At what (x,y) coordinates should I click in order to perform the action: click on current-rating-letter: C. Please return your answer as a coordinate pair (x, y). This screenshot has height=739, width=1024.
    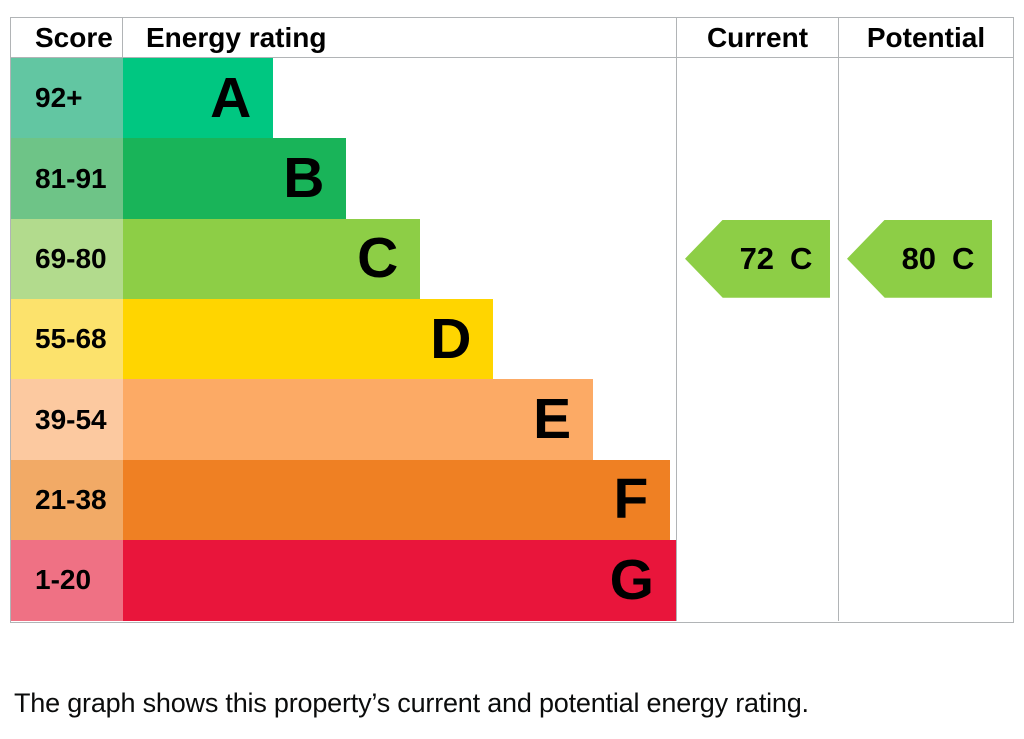
    Looking at the image, I should click on (801, 258).